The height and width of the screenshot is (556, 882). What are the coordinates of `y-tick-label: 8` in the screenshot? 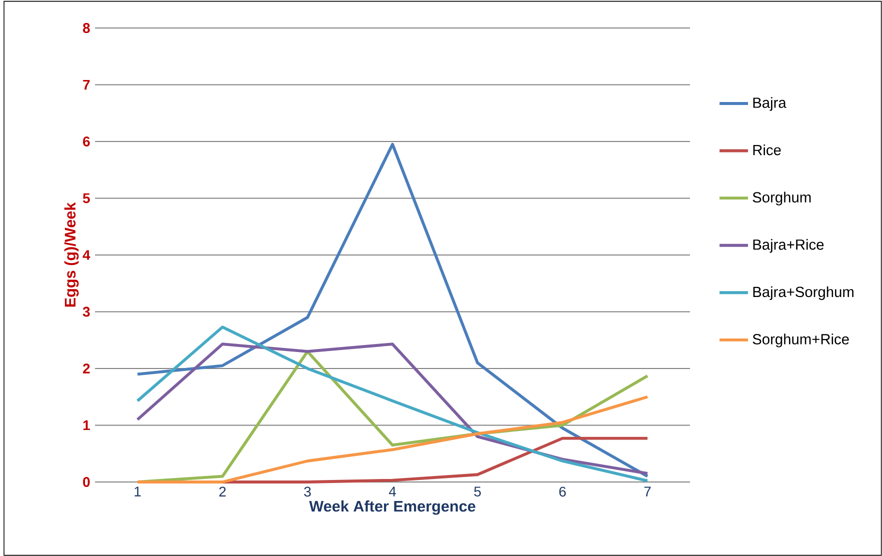 It's located at (86, 28).